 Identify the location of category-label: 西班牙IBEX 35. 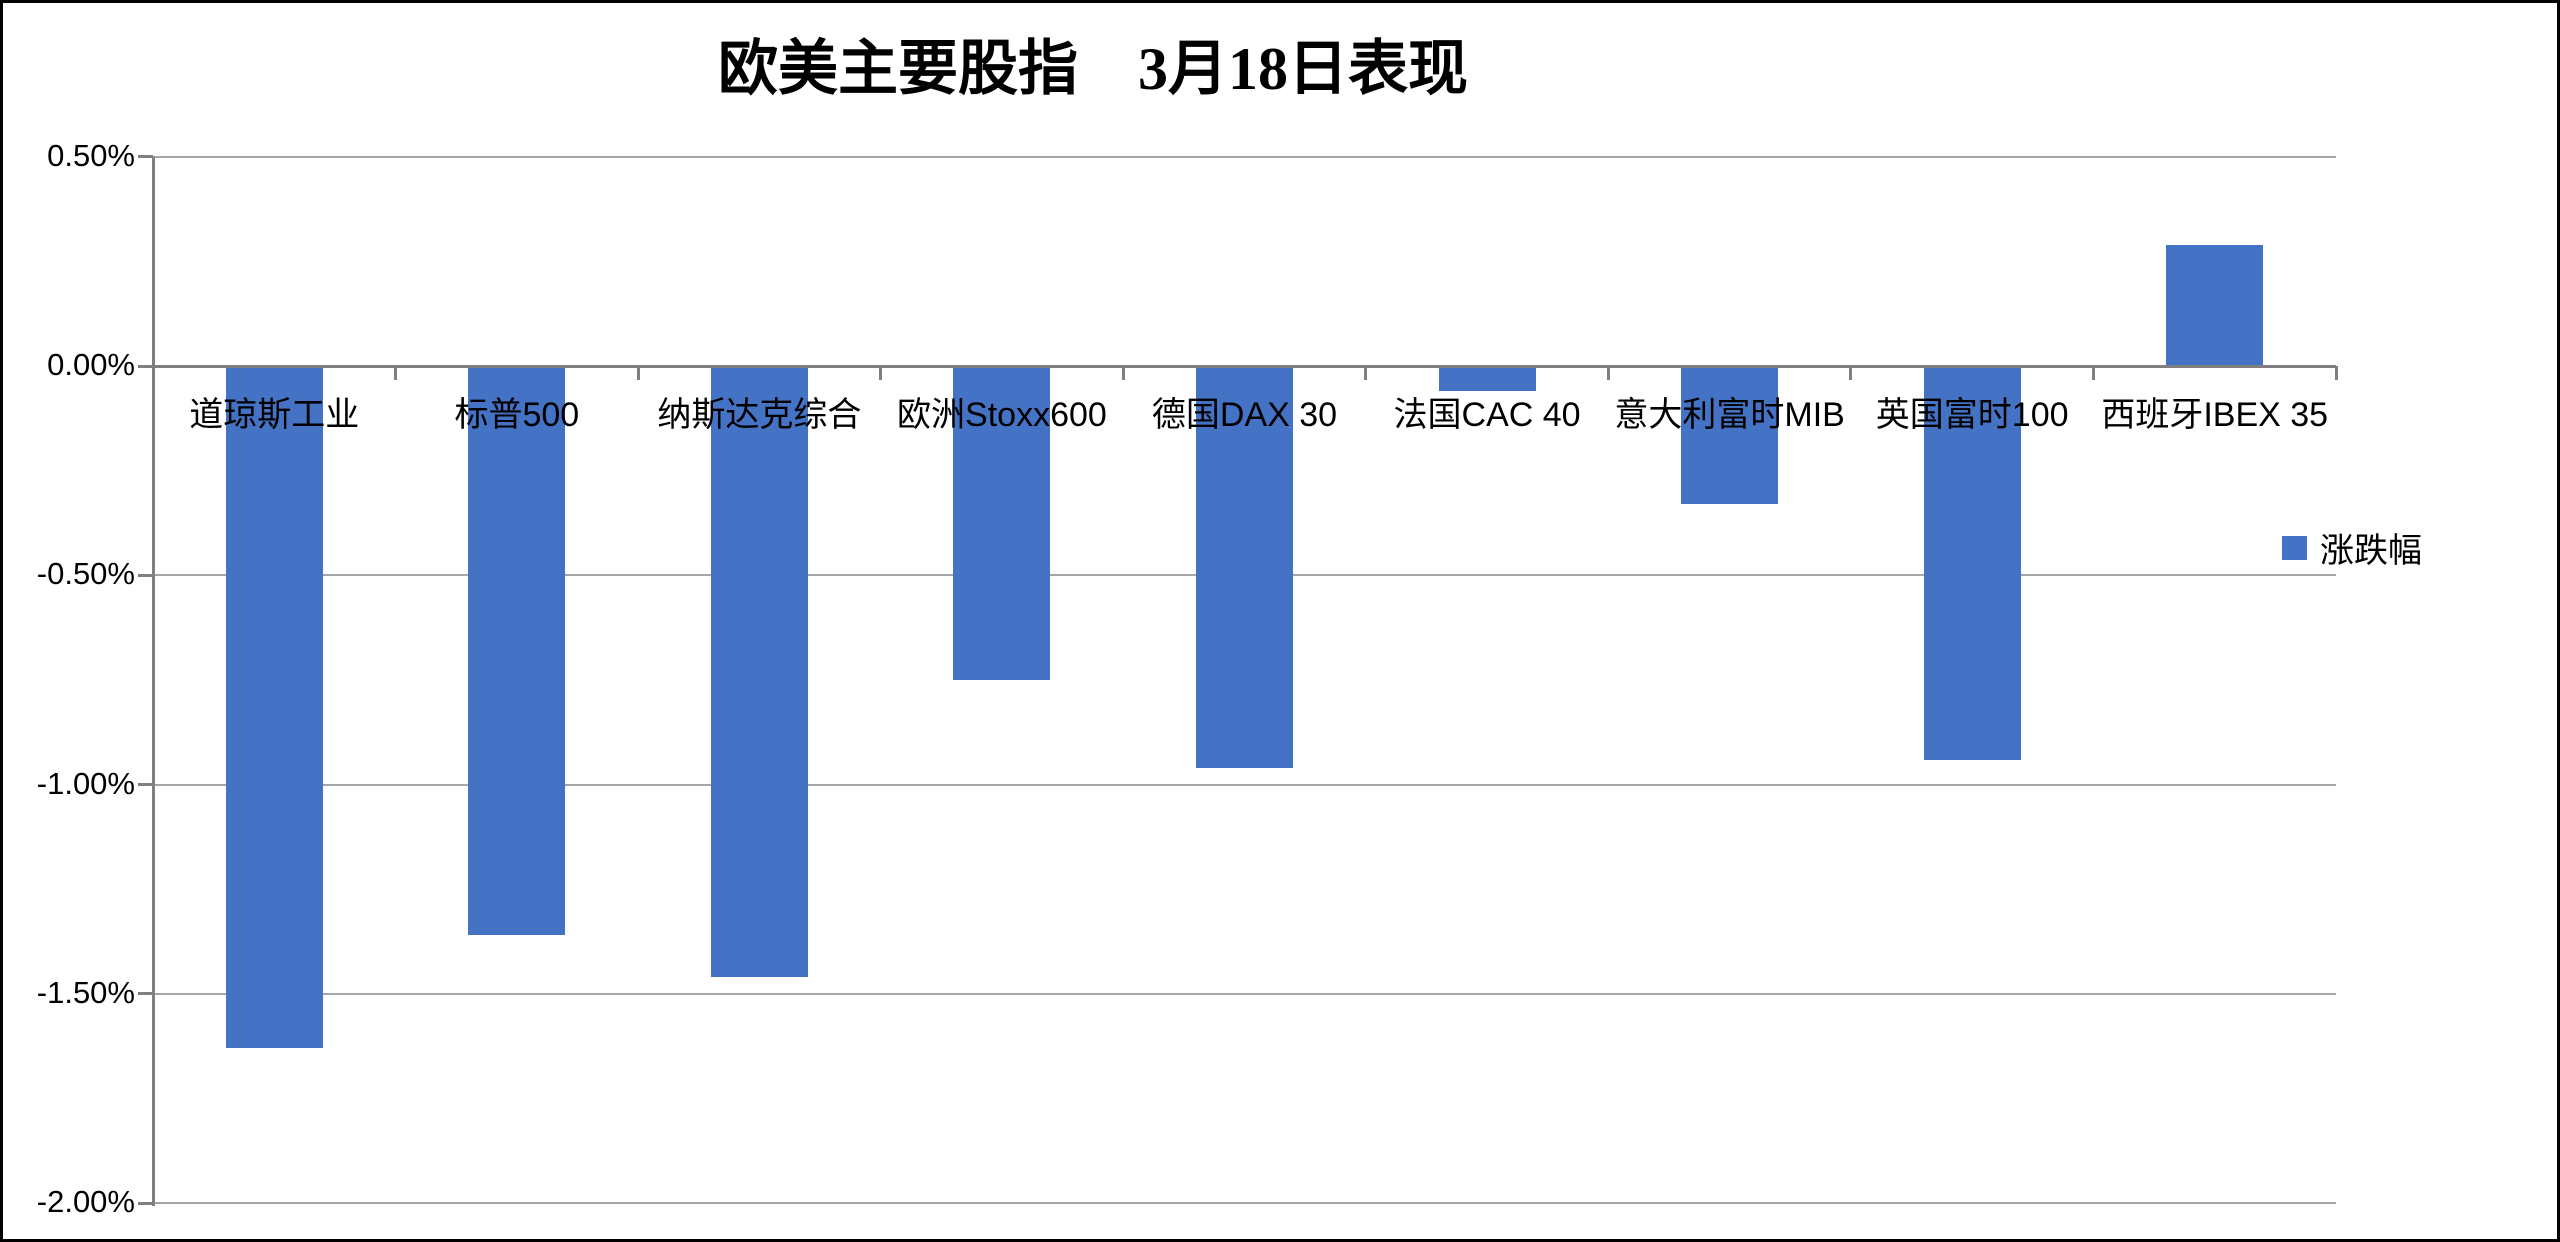
(2215, 415).